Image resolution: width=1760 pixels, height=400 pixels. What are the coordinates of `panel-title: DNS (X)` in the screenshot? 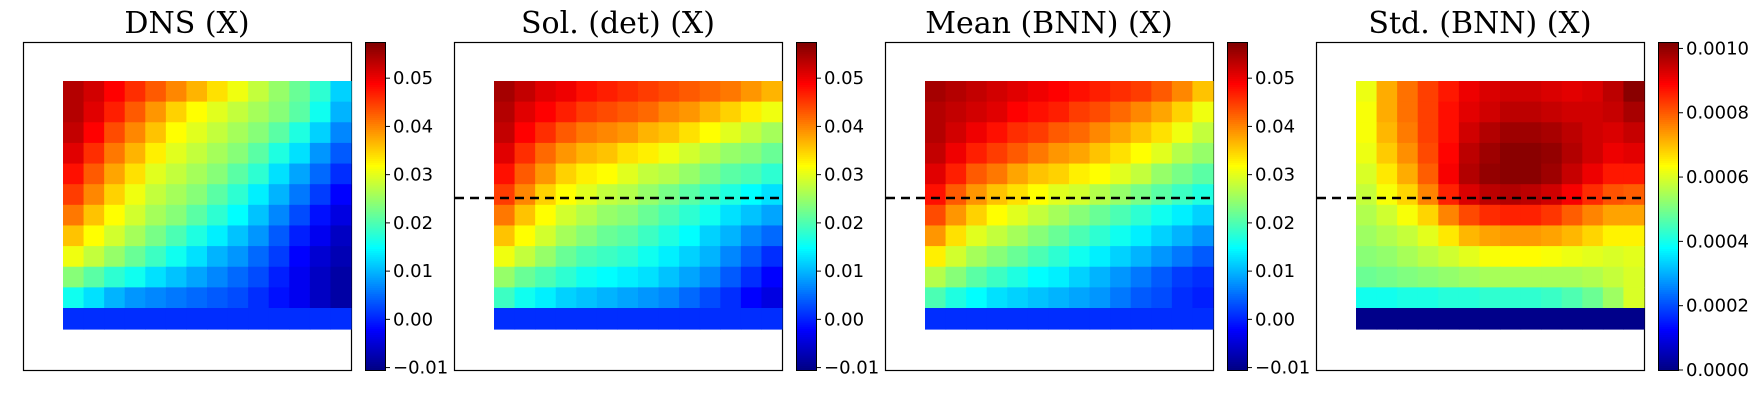 It's located at (186, 23).